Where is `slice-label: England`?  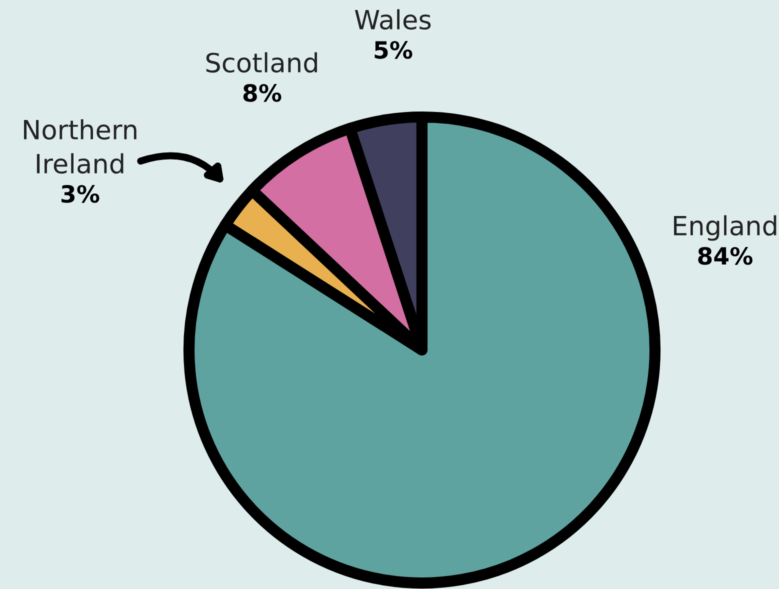
slice-label: England is located at coordinates (725, 228).